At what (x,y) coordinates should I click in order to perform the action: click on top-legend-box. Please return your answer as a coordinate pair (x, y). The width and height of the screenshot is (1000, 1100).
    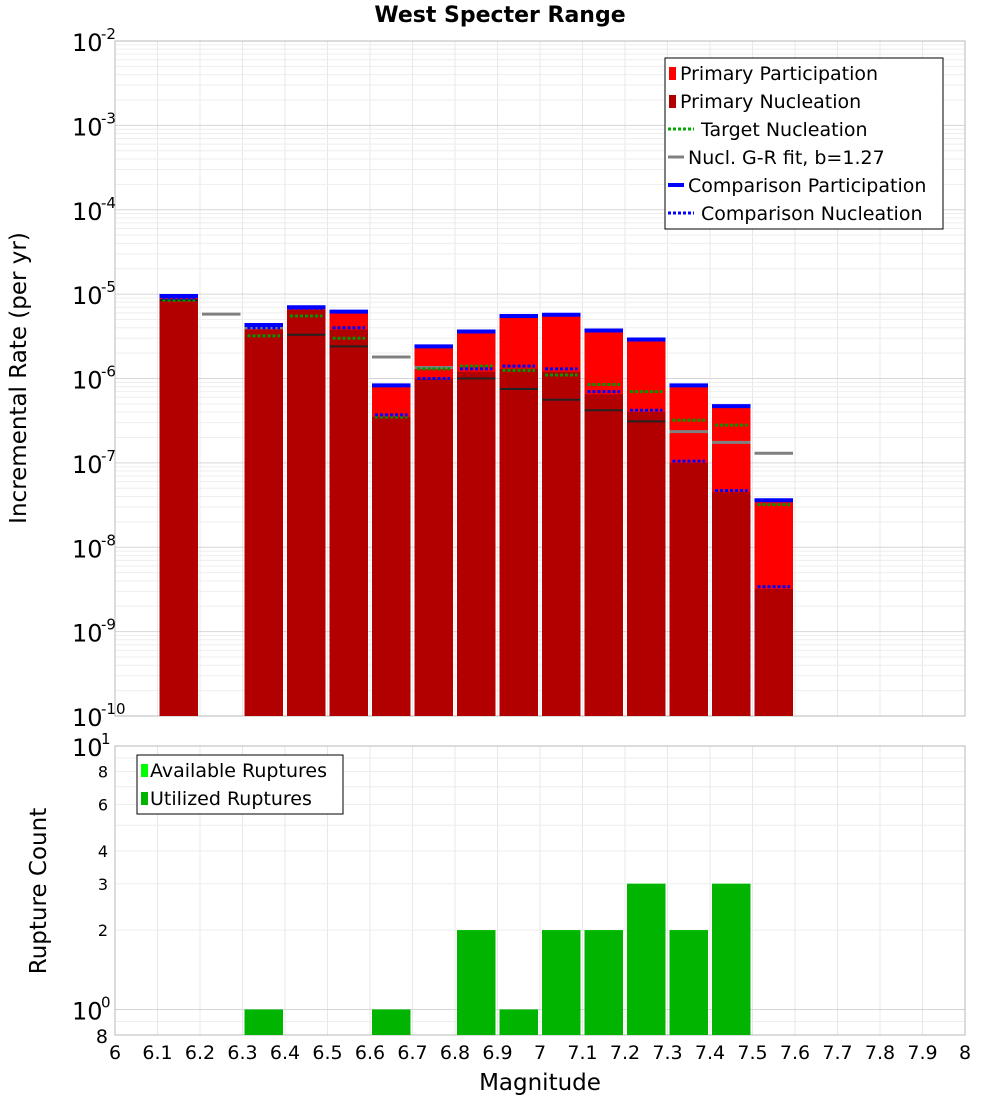
    Looking at the image, I should click on (804, 143).